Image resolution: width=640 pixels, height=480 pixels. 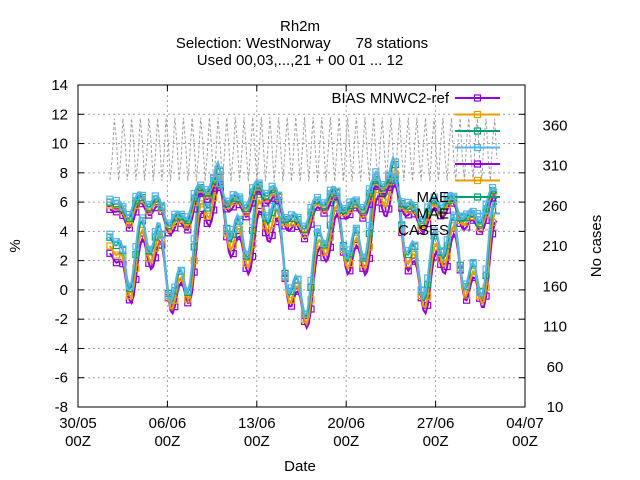 What do you see at coordinates (555, 327) in the screenshot?
I see `y2-tick-label: 110` at bounding box center [555, 327].